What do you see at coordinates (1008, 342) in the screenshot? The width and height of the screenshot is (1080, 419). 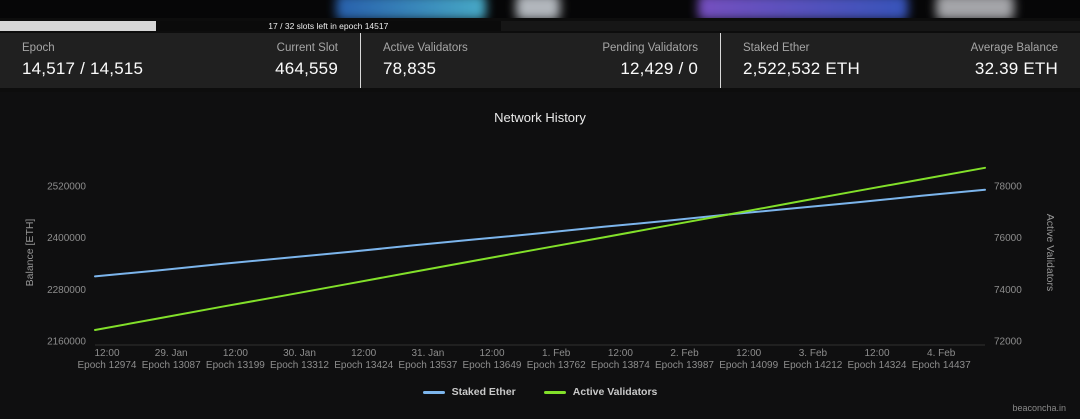 I see `svg-text: 72000` at bounding box center [1008, 342].